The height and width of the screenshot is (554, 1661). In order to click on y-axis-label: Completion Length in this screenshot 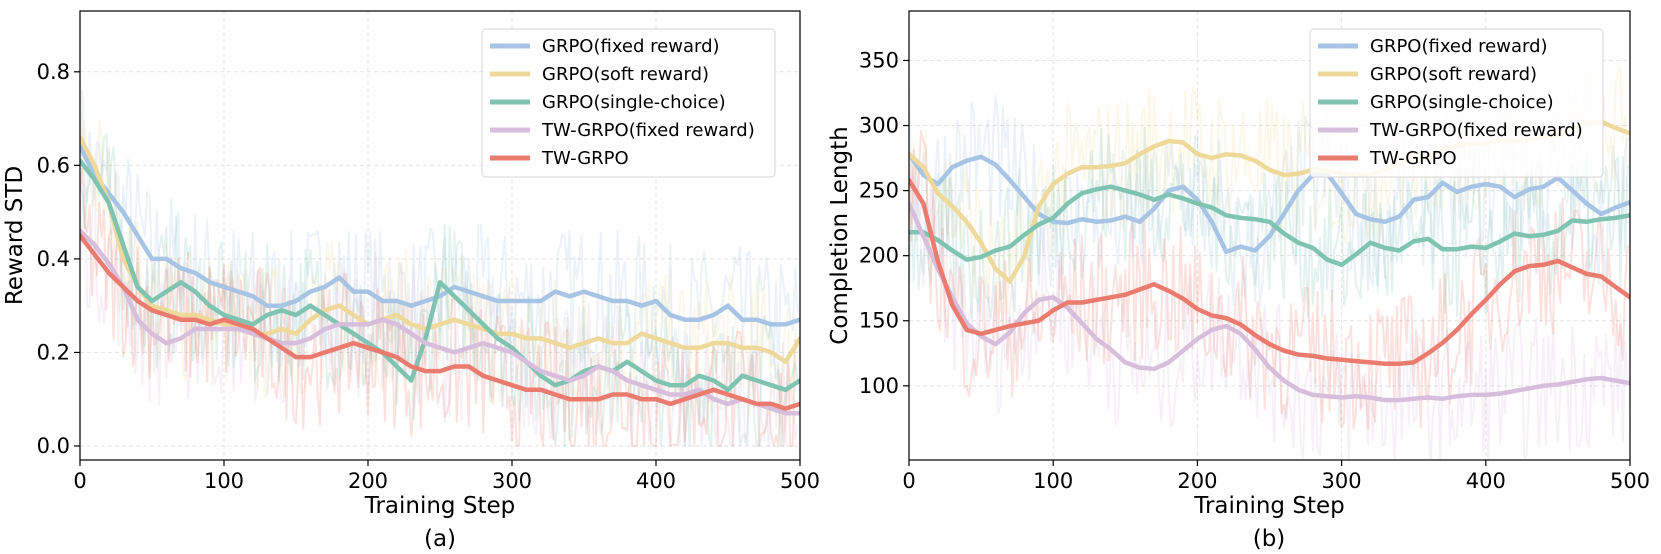, I will do `click(840, 235)`.